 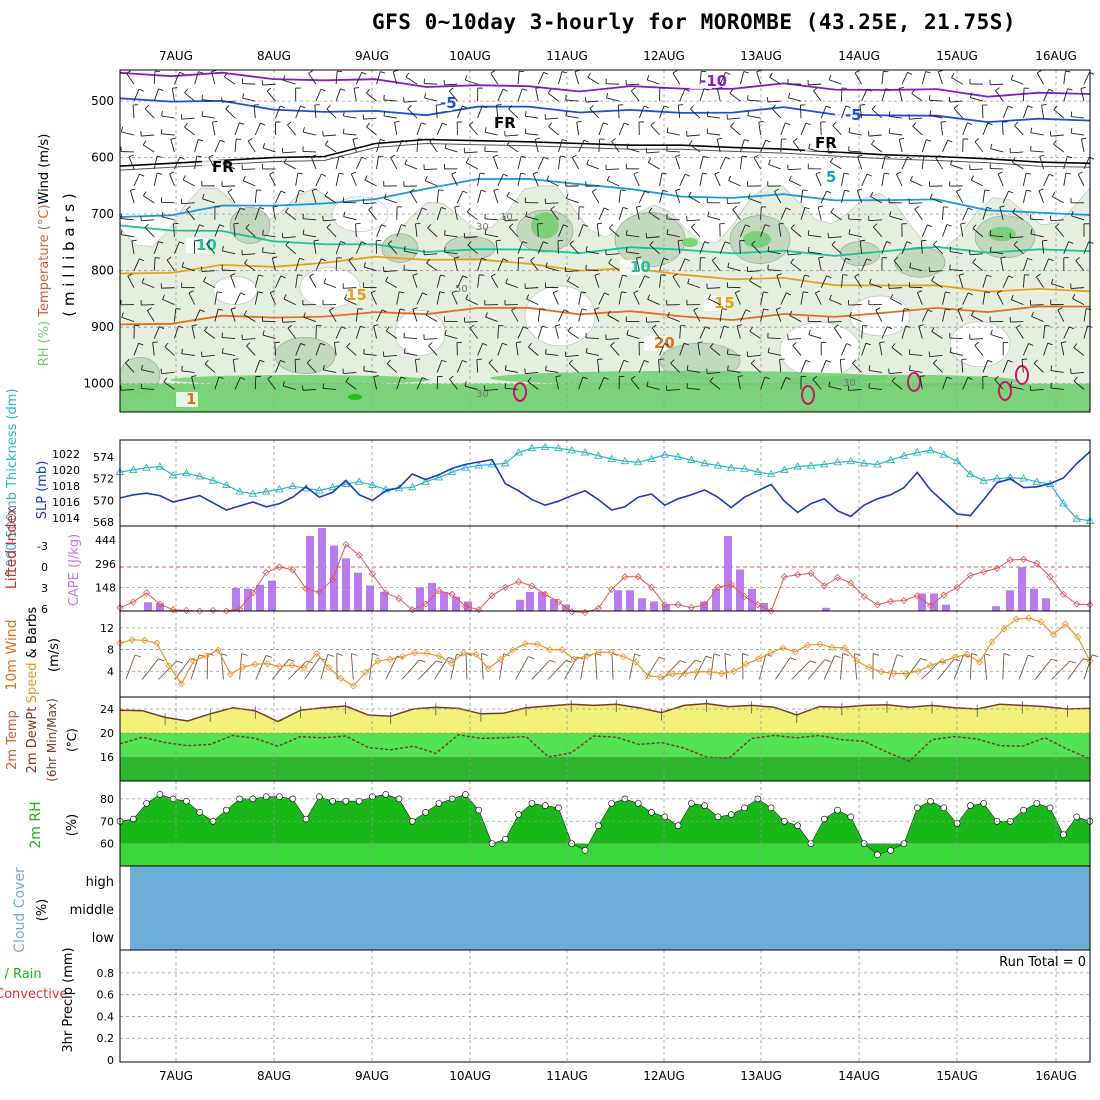 I want to click on rh-high-region, so click(x=757, y=239).